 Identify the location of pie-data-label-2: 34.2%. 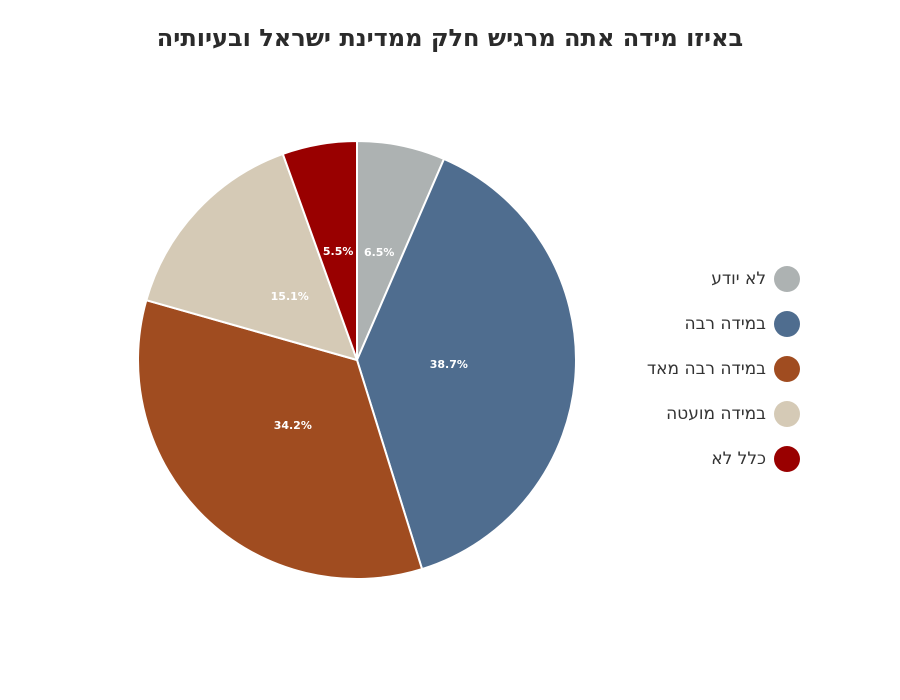
(293, 425).